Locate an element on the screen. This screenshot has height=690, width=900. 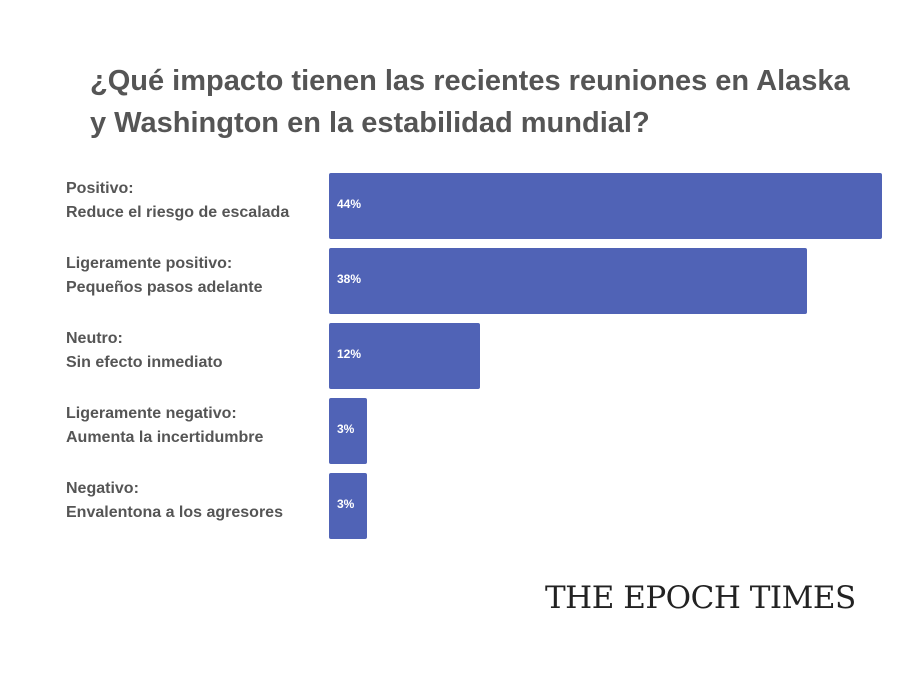
category-name: Ligeramente negativo: is located at coordinates (151, 413).